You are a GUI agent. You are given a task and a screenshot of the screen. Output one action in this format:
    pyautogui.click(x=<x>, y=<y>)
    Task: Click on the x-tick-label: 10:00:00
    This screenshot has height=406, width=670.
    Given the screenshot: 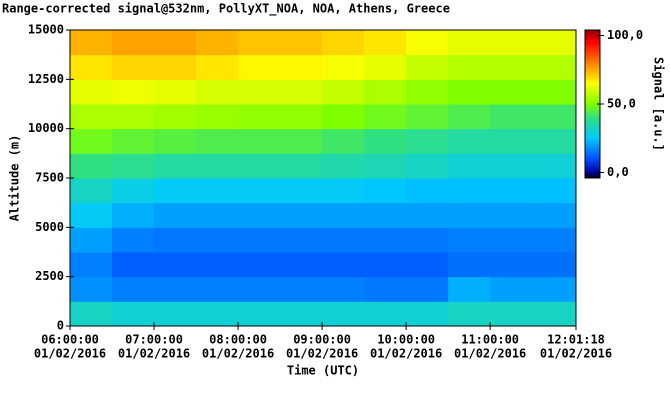 What is the action you would take?
    pyautogui.click(x=406, y=340)
    